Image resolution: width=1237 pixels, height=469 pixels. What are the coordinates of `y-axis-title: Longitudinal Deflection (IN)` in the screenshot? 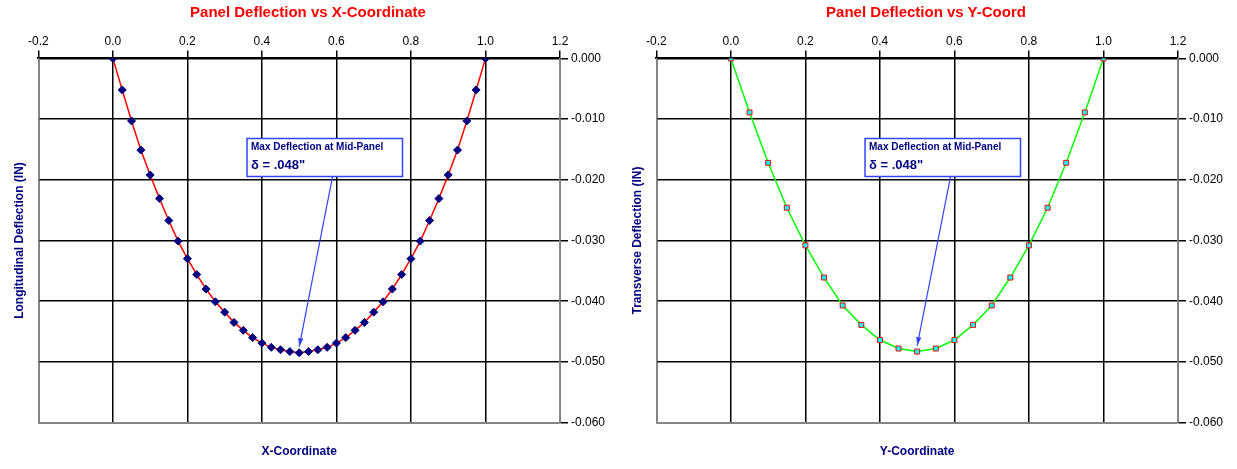 It's located at (18, 240).